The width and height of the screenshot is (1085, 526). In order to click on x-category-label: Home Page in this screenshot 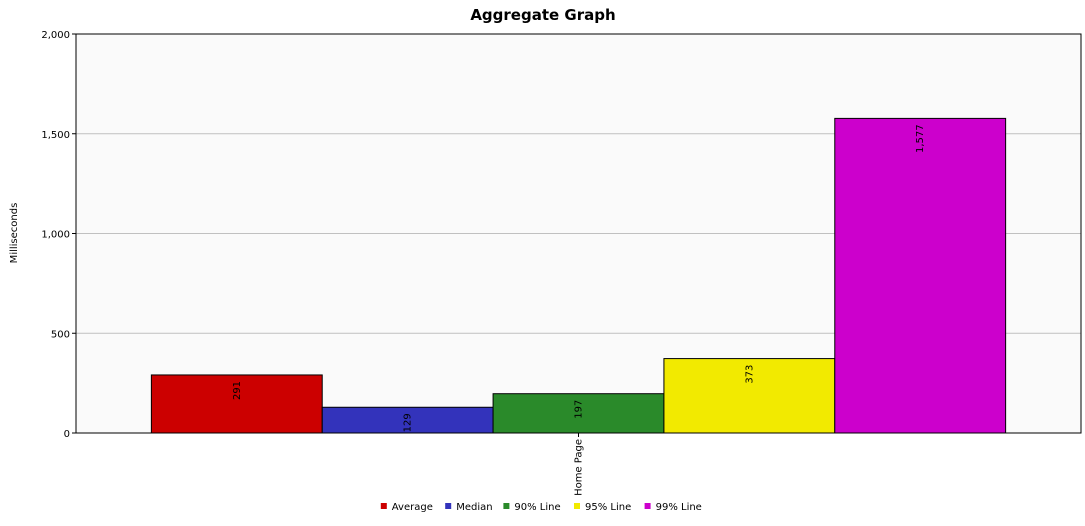, I will do `click(579, 467)`.